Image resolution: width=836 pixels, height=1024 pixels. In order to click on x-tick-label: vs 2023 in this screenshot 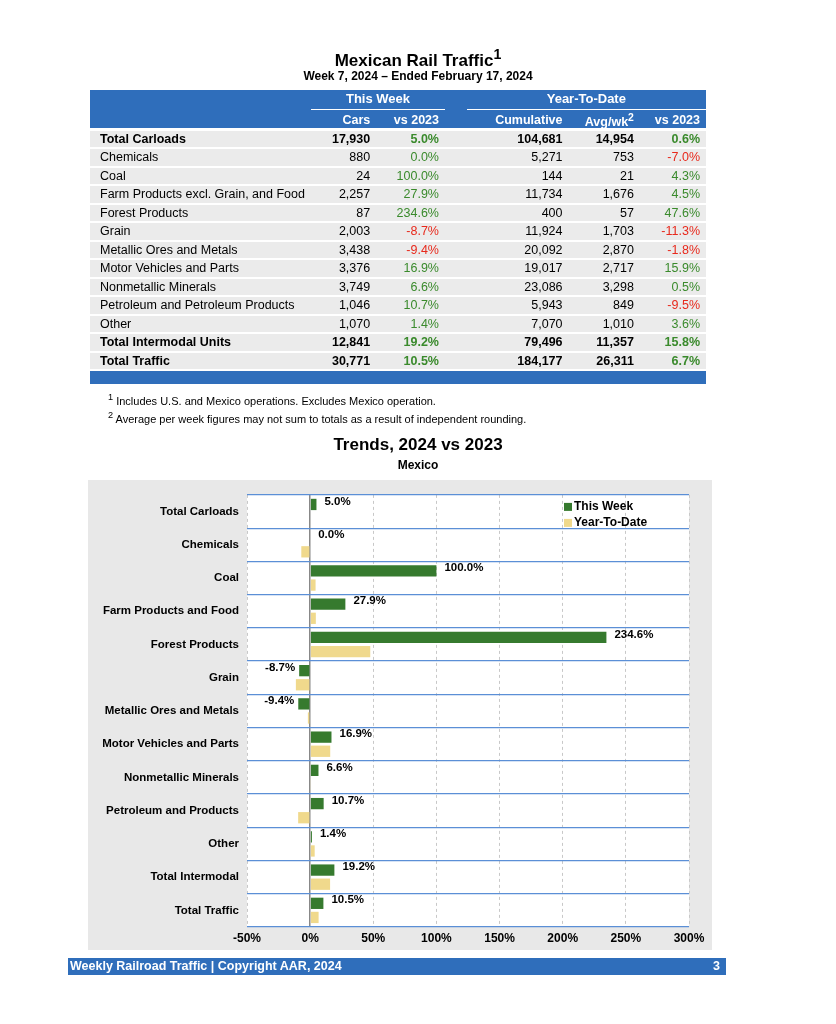, I will do `click(416, 121)`.